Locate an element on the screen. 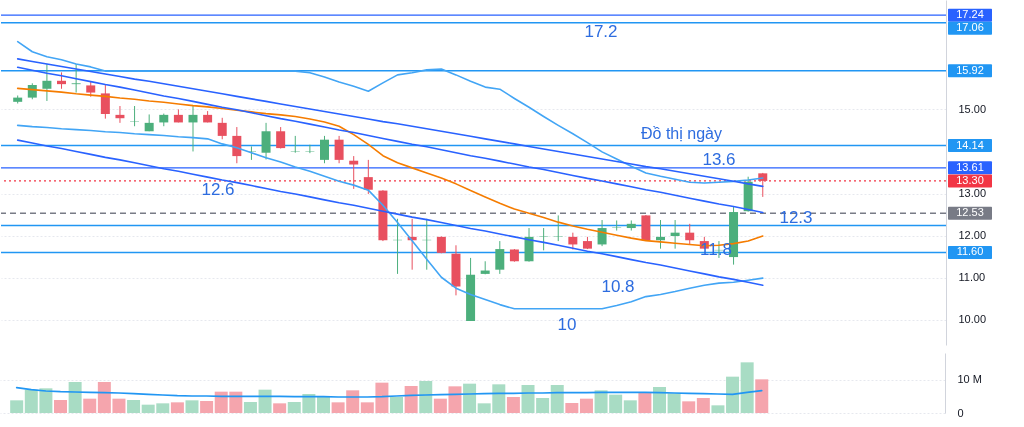  y-tick-label: 12.00 is located at coordinates (972, 235).